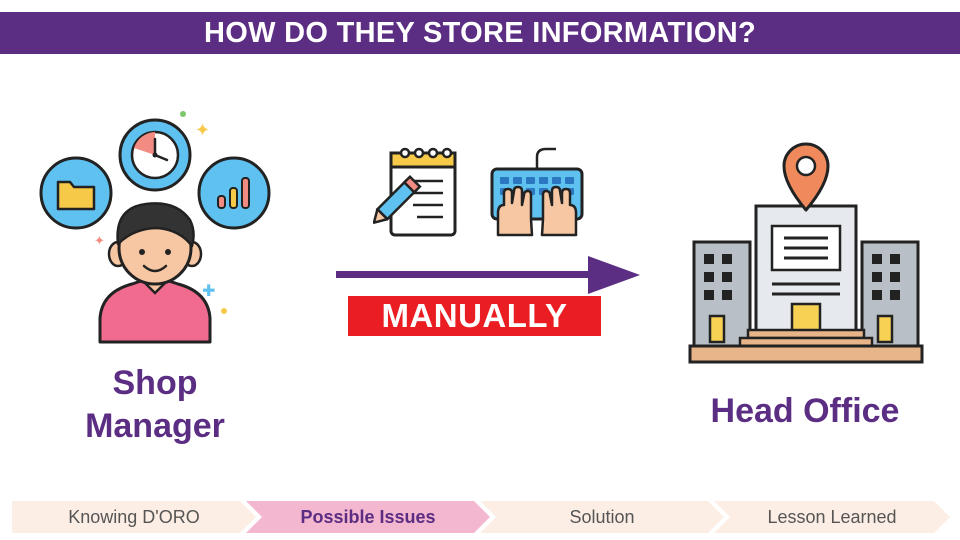 This screenshot has width=960, height=540. I want to click on page-title: HOW DO THEY STORE INFORMATION?, so click(480, 33).